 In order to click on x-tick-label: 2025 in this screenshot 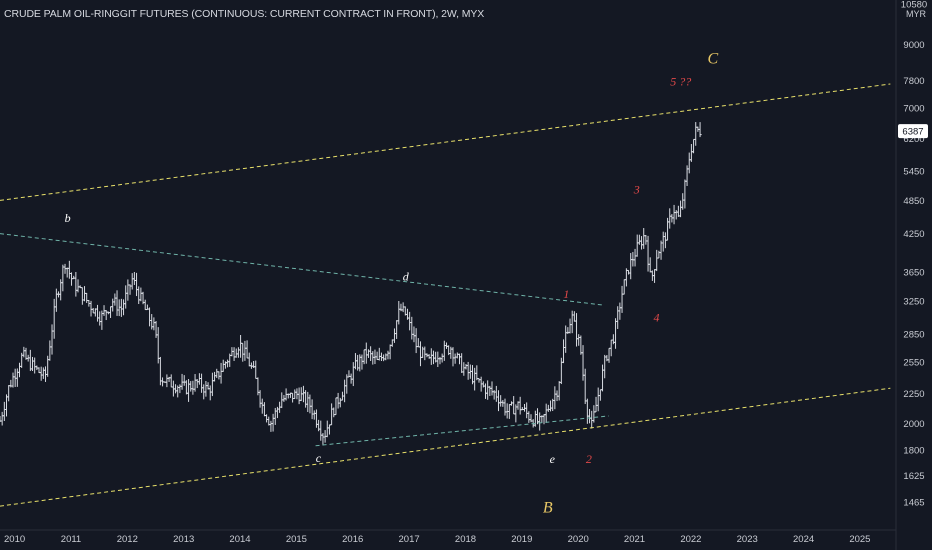, I will do `click(859, 539)`.